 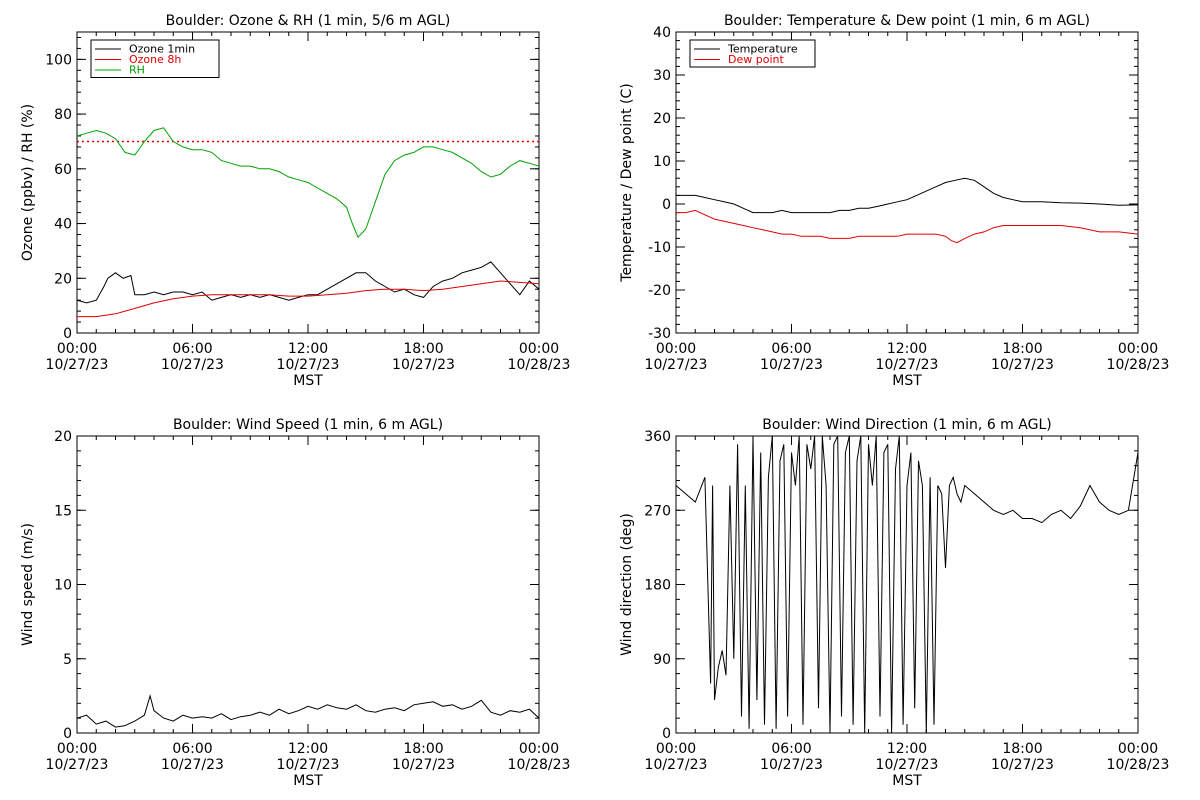 What do you see at coordinates (63, 437) in the screenshot?
I see `wind-speed-ytick-label: 20` at bounding box center [63, 437].